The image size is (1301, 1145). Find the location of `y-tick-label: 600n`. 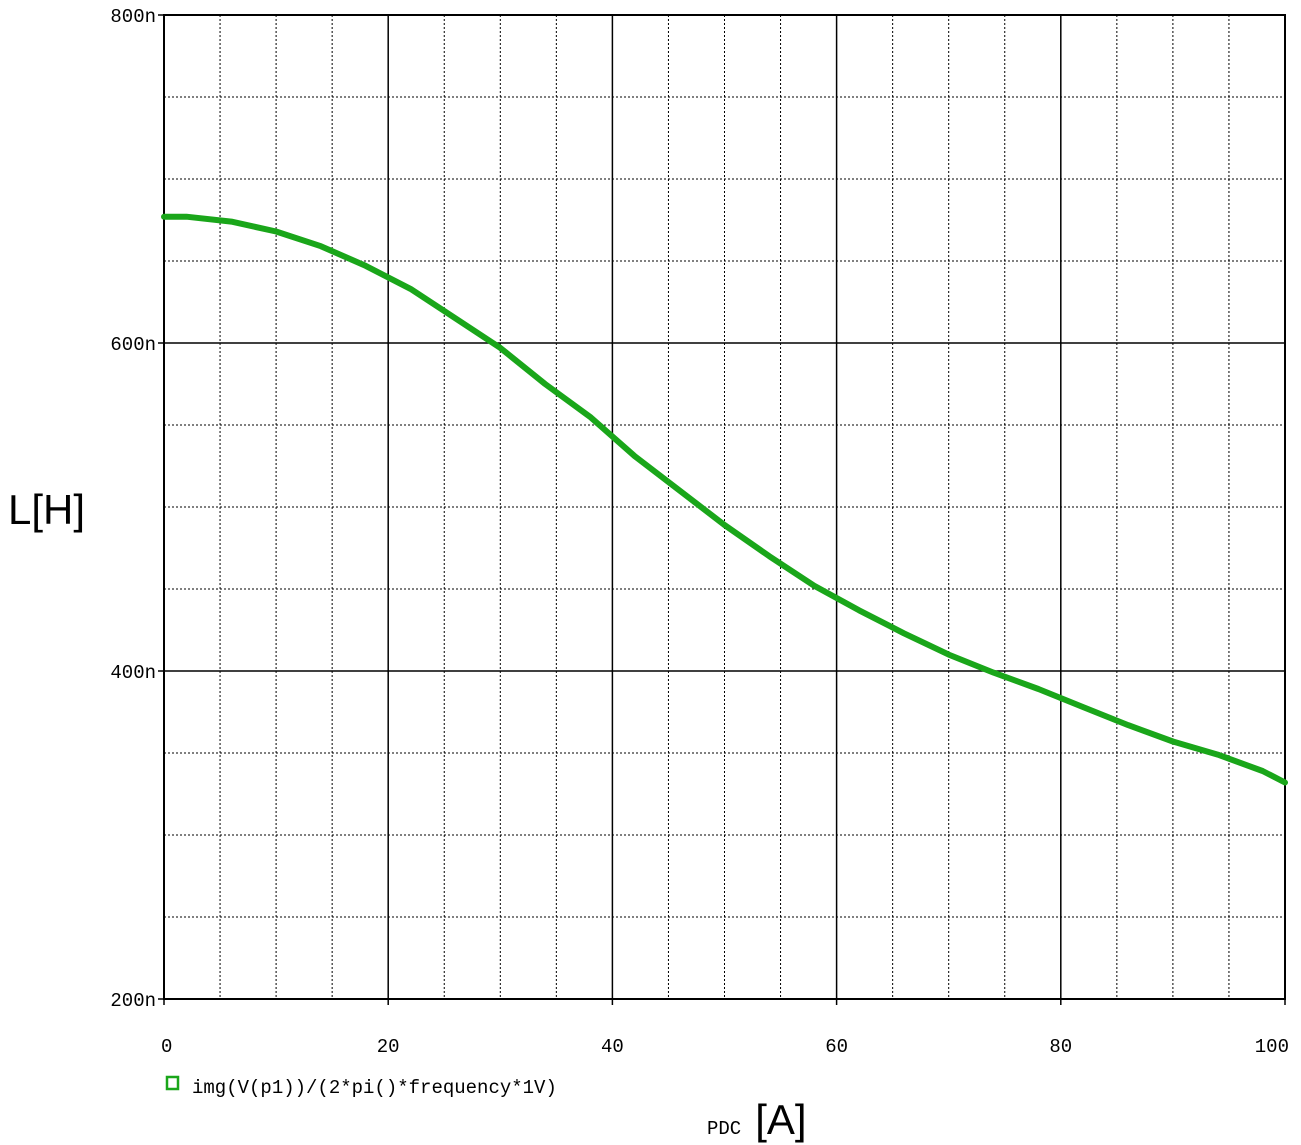

y-tick-label: 600n is located at coordinates (133, 345).